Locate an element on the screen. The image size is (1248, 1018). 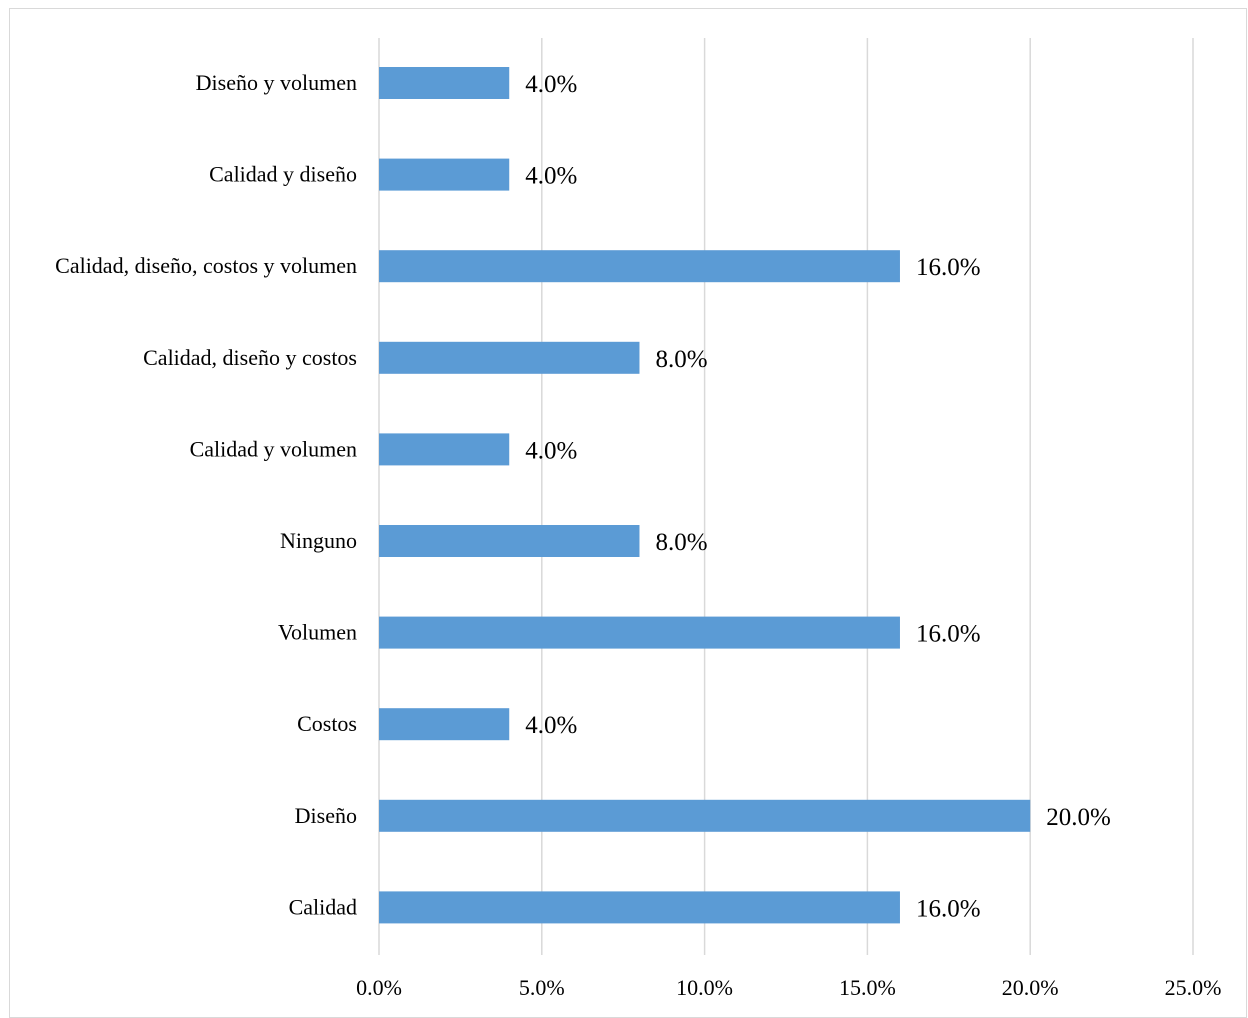
category-label: Calidad, diseño y costos is located at coordinates (250, 357).